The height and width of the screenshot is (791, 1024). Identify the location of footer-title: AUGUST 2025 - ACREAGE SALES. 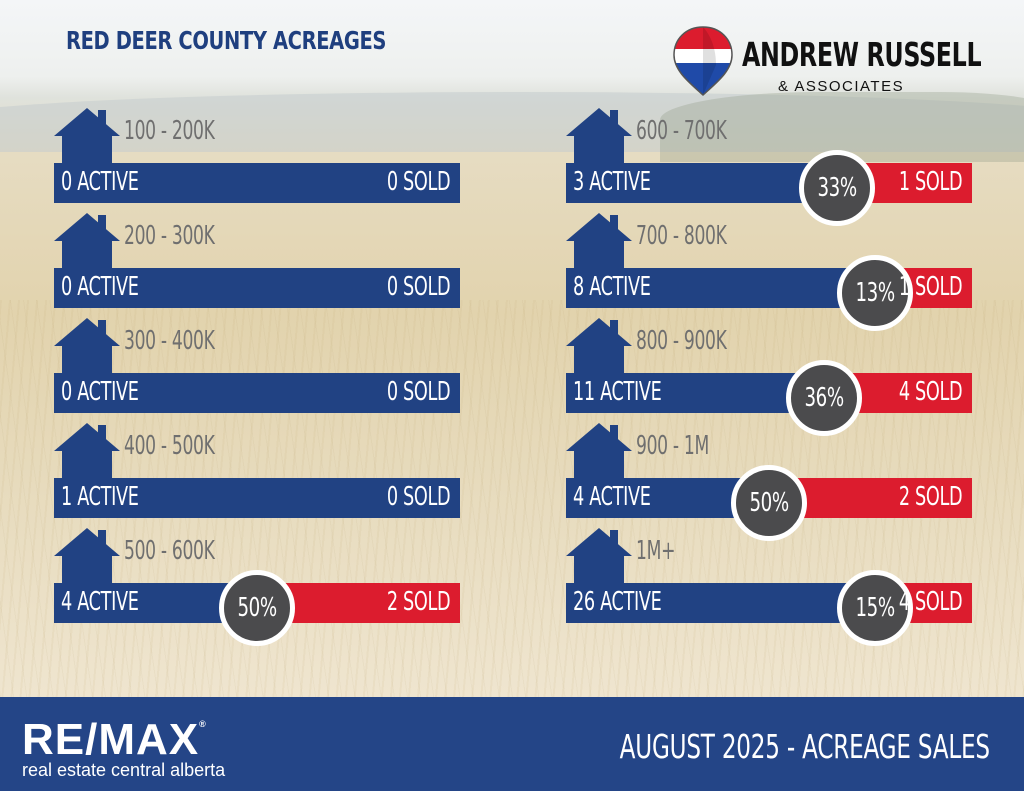
(804, 746).